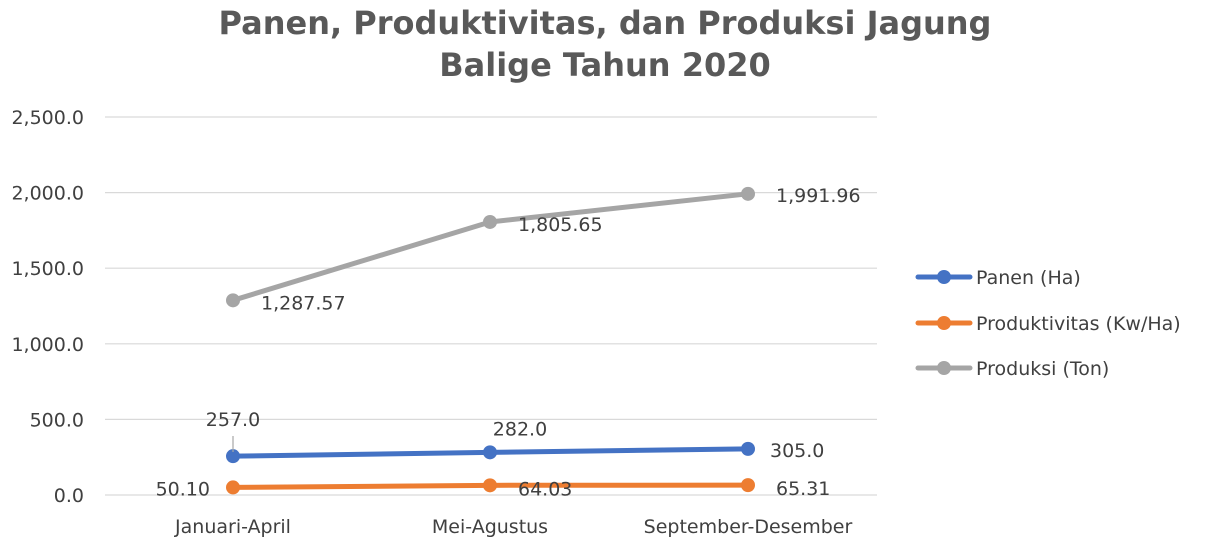 Image resolution: width=1210 pixels, height=558 pixels. I want to click on series-line-produksi, so click(490, 247).